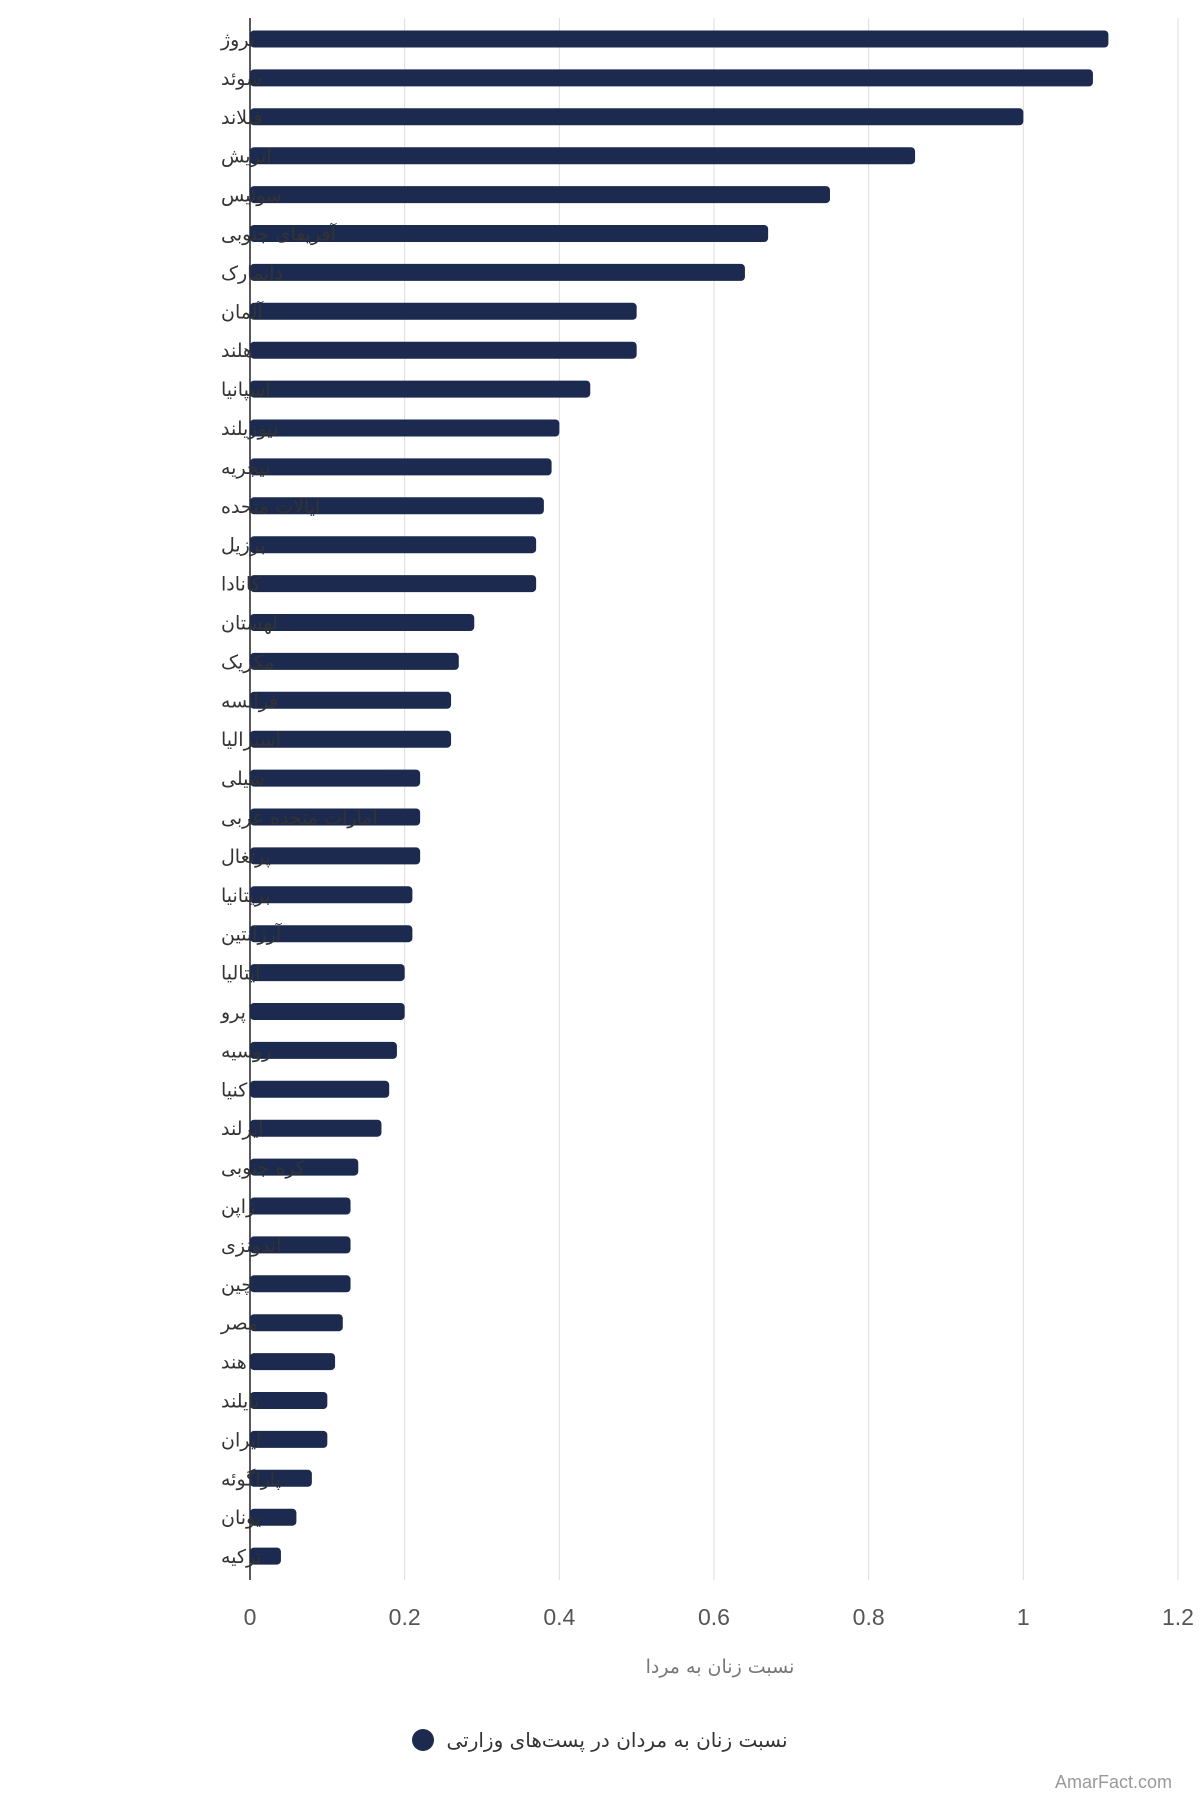 The image size is (1200, 1800). Describe the element at coordinates (249, 624) in the screenshot. I see `category-label: لهستان` at that location.